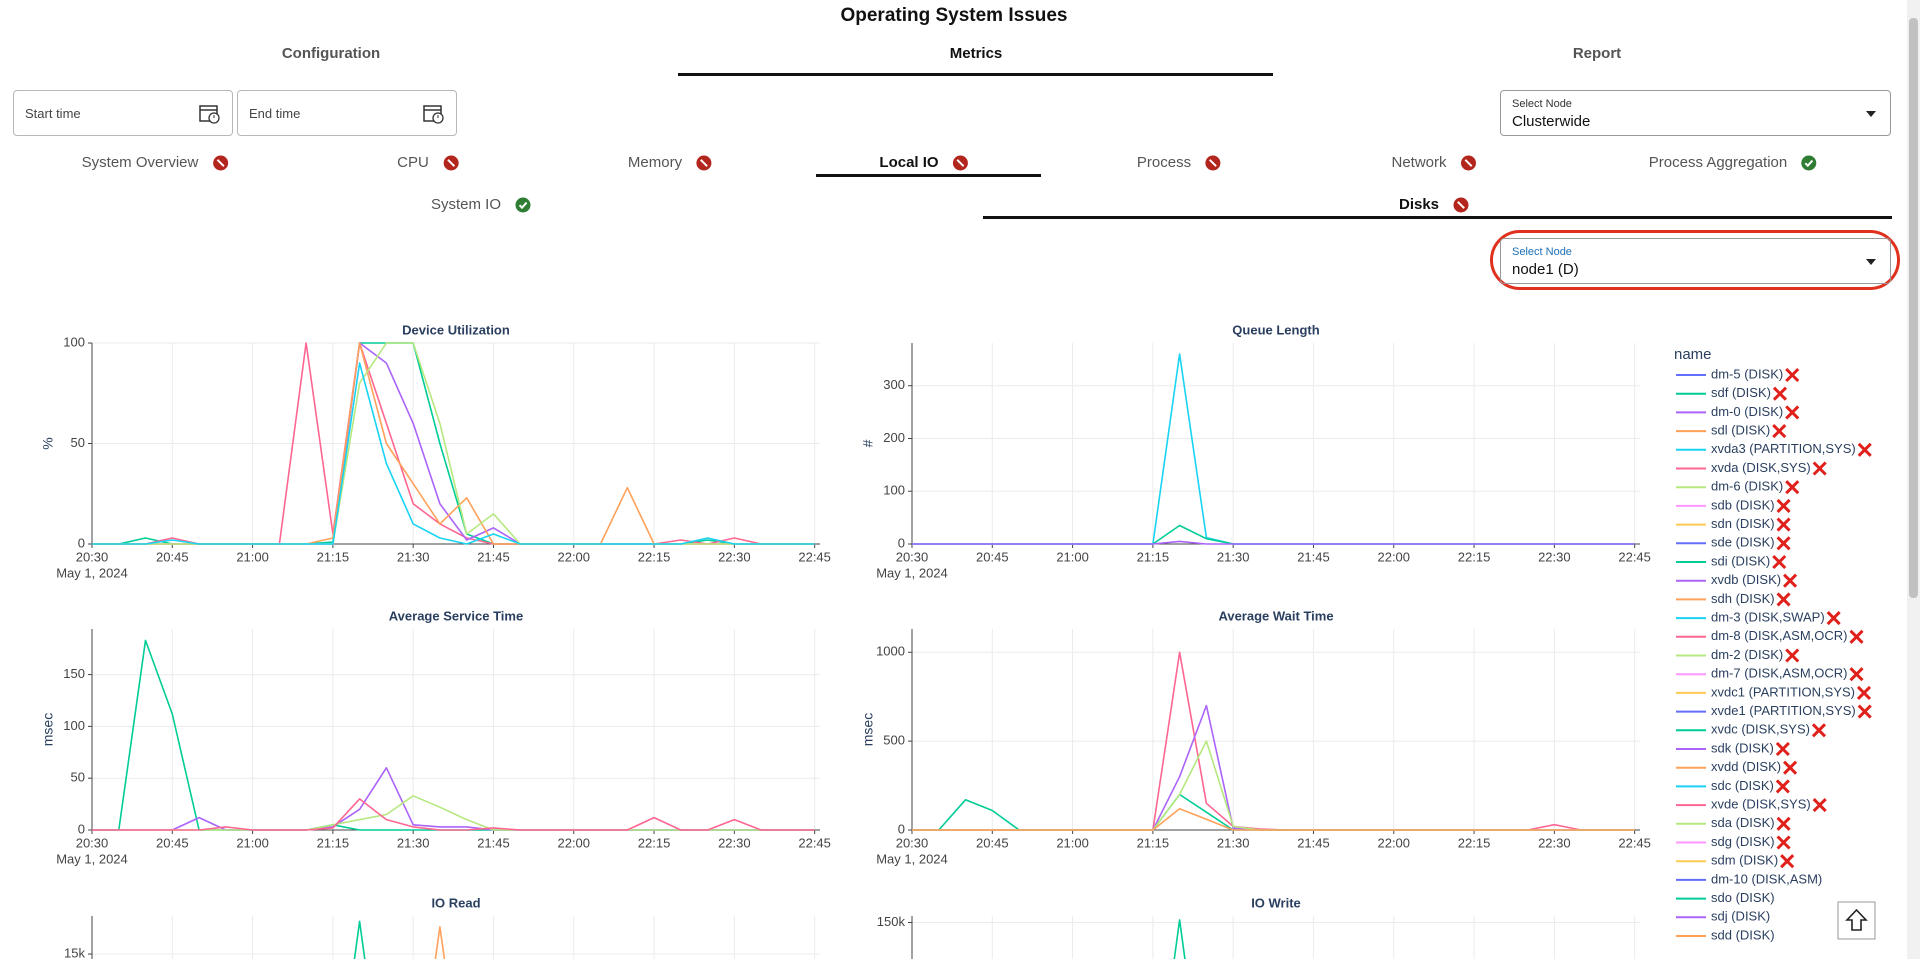 The height and width of the screenshot is (959, 1920). Describe the element at coordinates (1747, 411) in the screenshot. I see `legend-label: dm-0 (DISK)` at that location.